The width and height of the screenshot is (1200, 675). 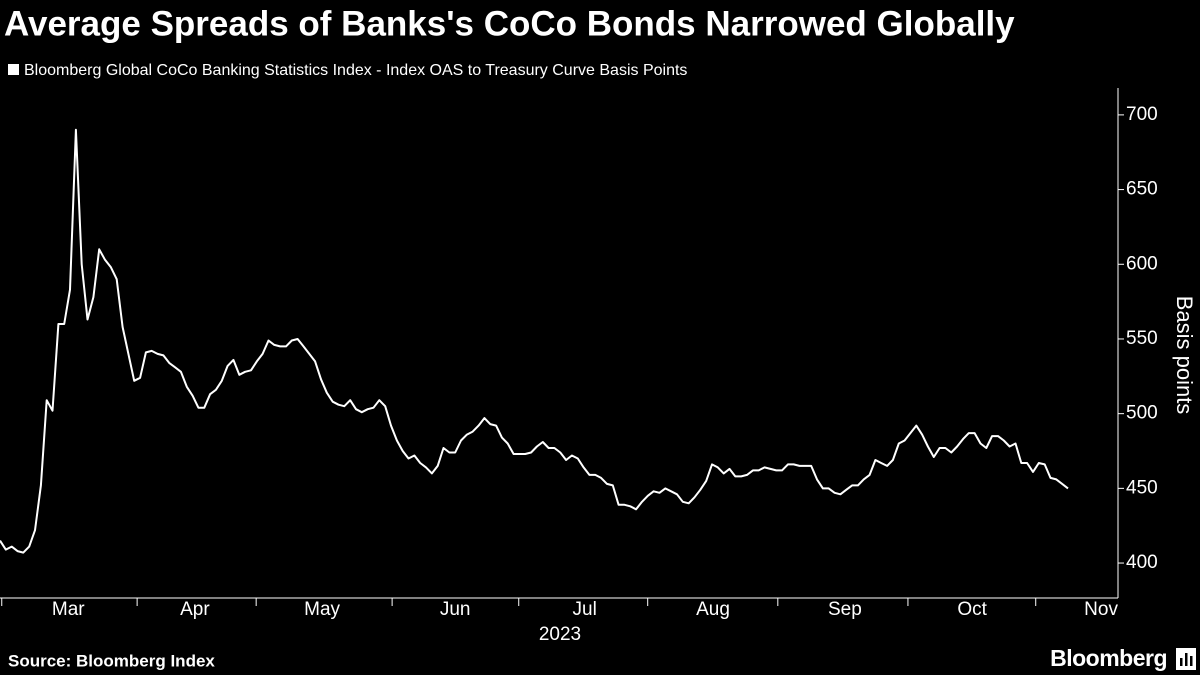 What do you see at coordinates (585, 609) in the screenshot?
I see `x-tick-label: Jul` at bounding box center [585, 609].